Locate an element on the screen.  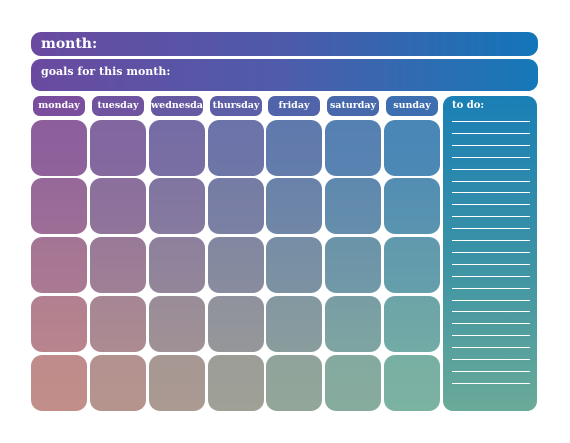
todo-panel: to do: is located at coordinates (490, 253).